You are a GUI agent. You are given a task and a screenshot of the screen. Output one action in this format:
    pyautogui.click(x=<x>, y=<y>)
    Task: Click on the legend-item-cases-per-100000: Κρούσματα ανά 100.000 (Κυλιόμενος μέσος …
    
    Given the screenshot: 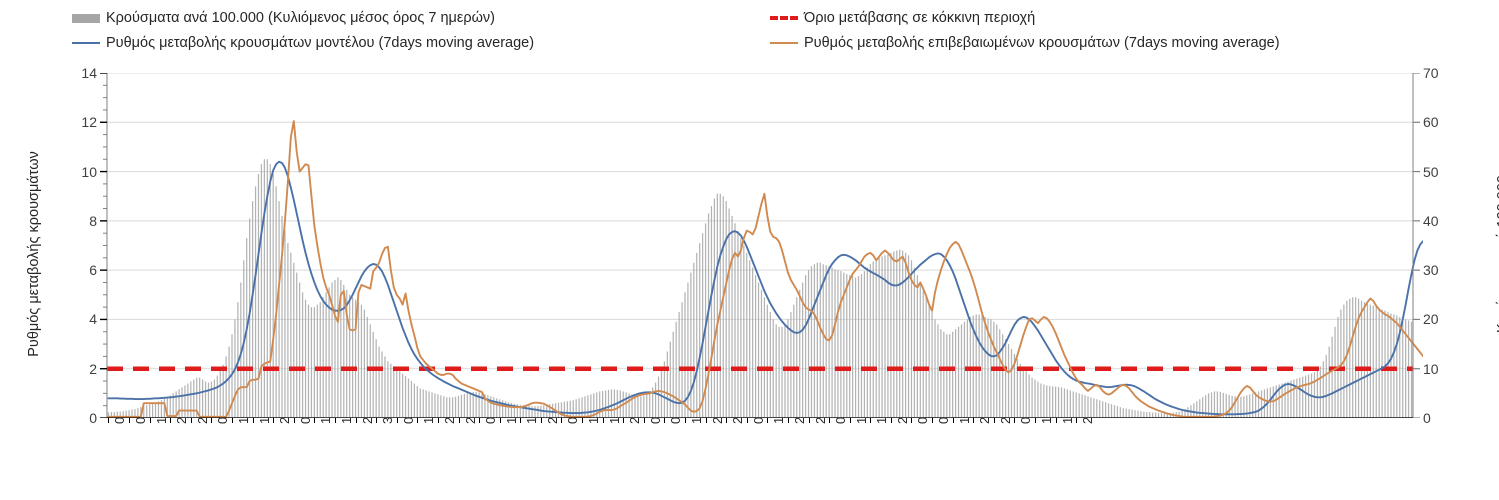 What is the action you would take?
    pyautogui.click(x=283, y=18)
    